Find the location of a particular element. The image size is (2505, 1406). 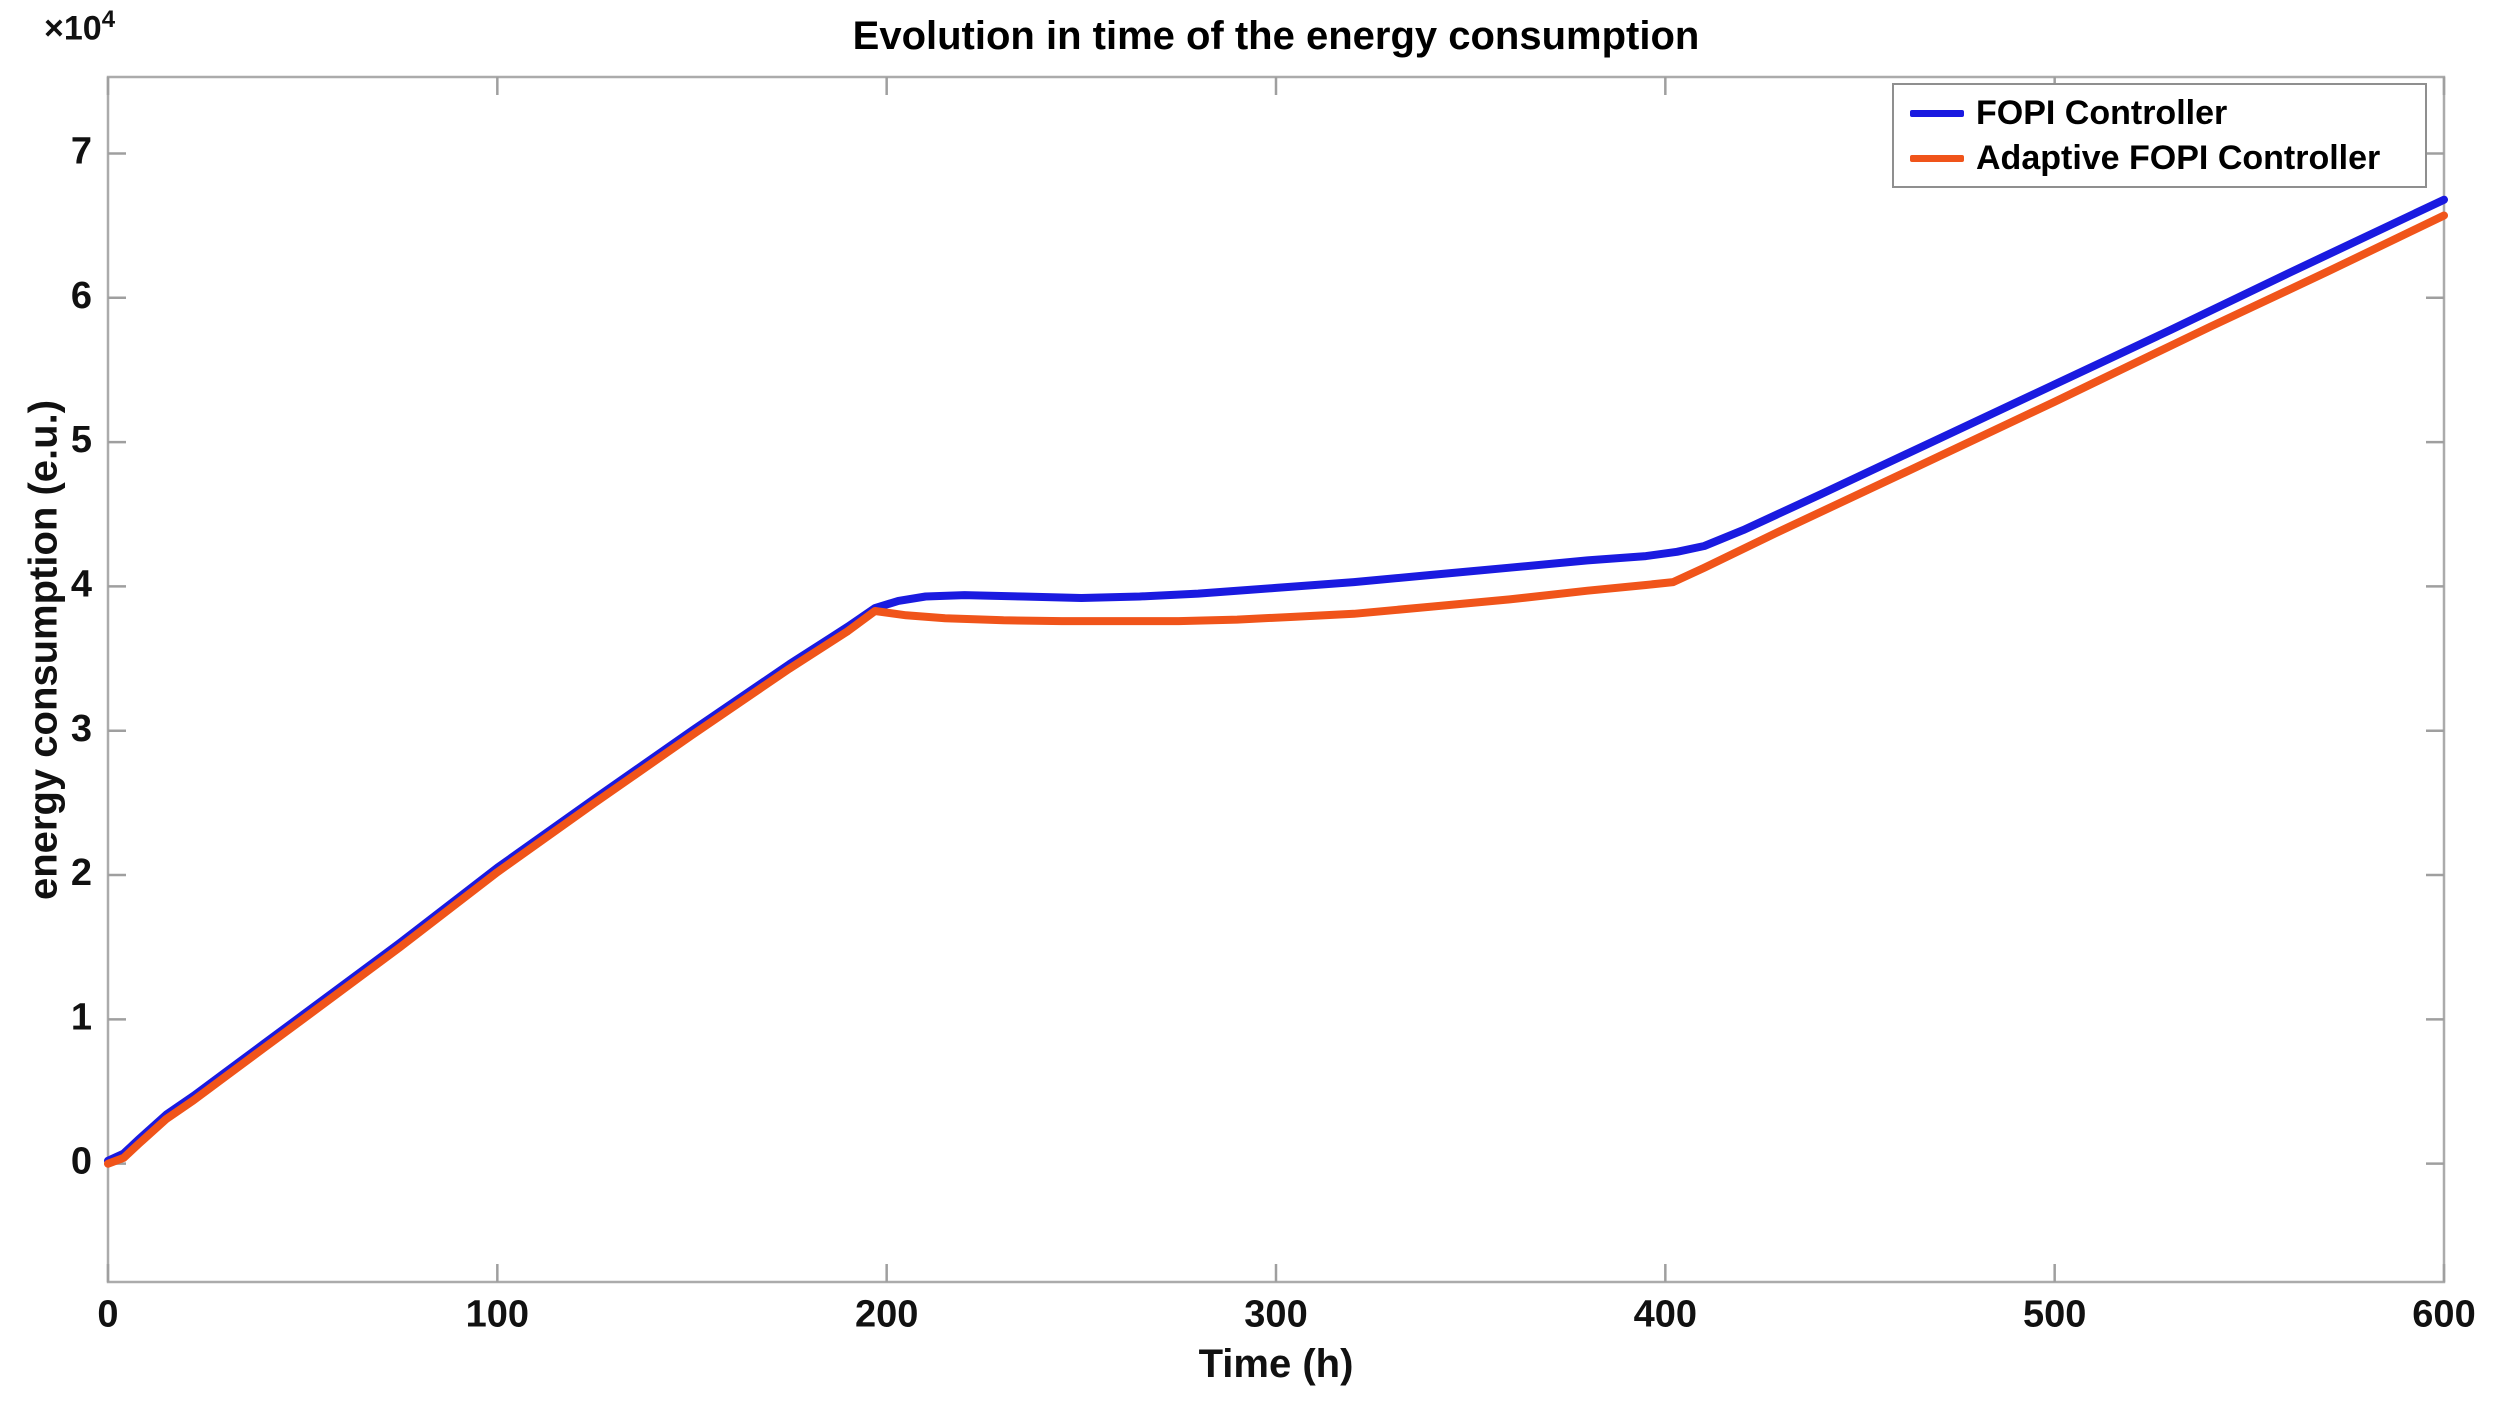

x-tick-label: 300 is located at coordinates (1275, 1314).